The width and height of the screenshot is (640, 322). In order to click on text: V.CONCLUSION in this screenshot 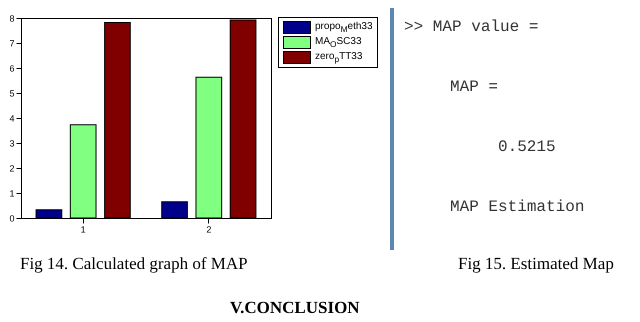, I will do `click(295, 308)`.